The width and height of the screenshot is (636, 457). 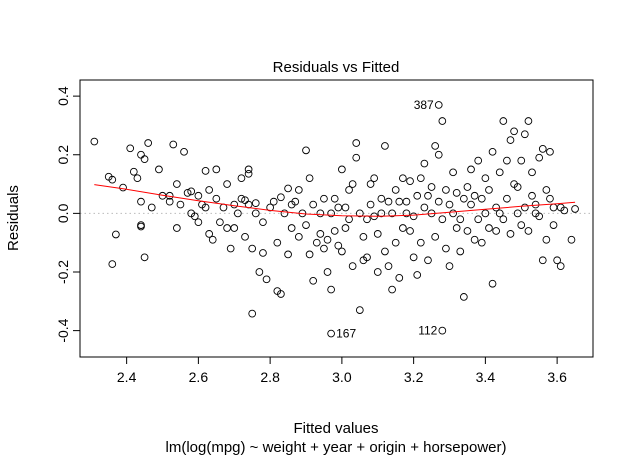 What do you see at coordinates (127, 377) in the screenshot?
I see `x-tick-label: 2.4` at bounding box center [127, 377].